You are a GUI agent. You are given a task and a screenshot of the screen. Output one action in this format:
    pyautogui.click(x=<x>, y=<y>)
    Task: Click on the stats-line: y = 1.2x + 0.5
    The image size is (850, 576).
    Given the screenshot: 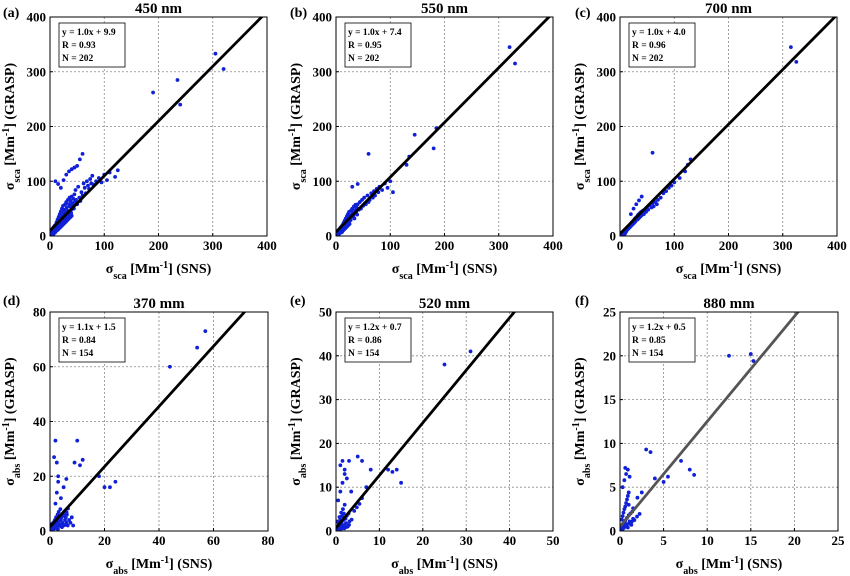 What is the action you would take?
    pyautogui.click(x=659, y=328)
    